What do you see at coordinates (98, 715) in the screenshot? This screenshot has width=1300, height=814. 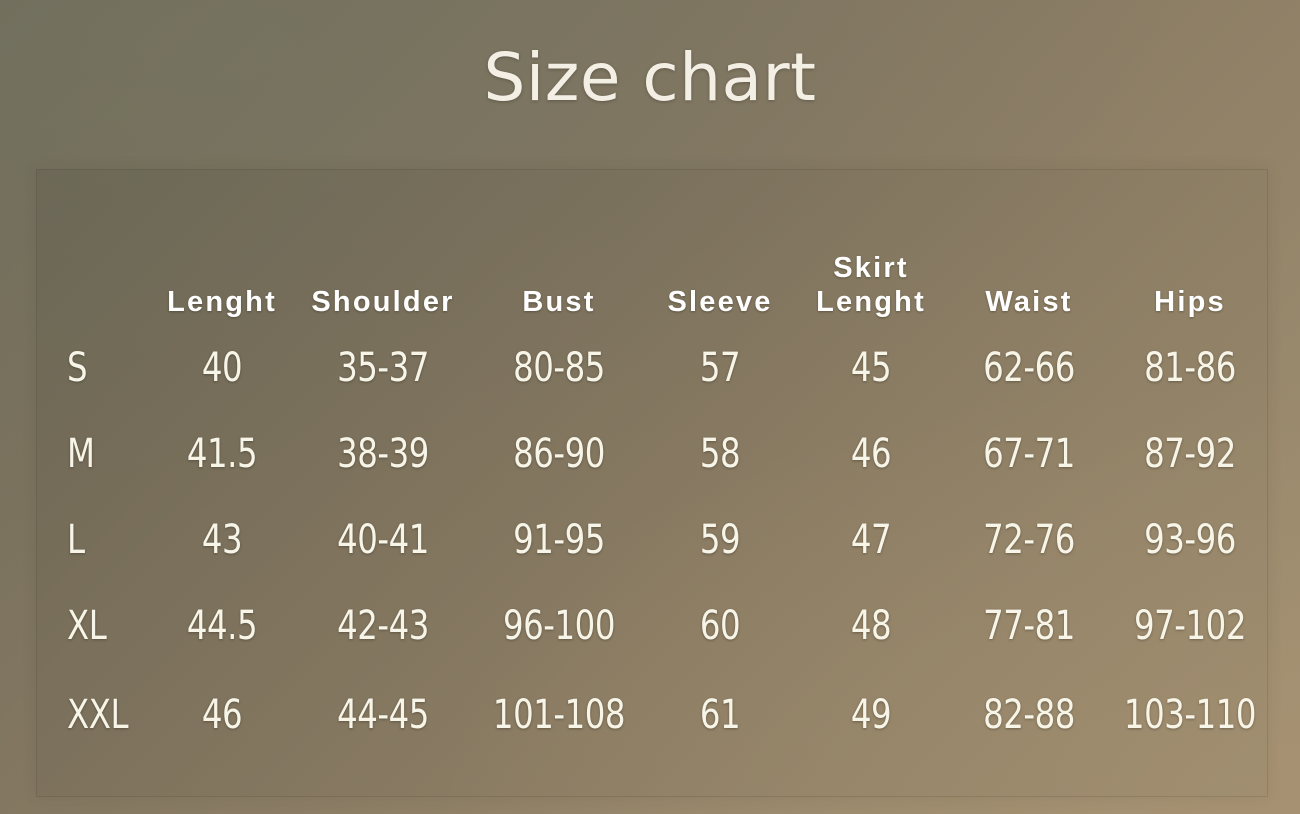 I see `row-size-label: XXL` at bounding box center [98, 715].